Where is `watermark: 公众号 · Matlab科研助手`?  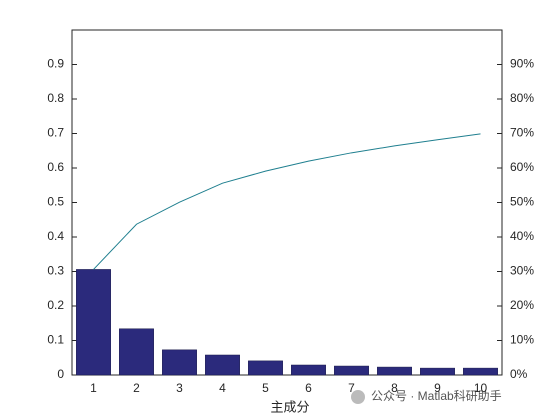 watermark: 公众号 · Matlab科研助手 is located at coordinates (436, 396).